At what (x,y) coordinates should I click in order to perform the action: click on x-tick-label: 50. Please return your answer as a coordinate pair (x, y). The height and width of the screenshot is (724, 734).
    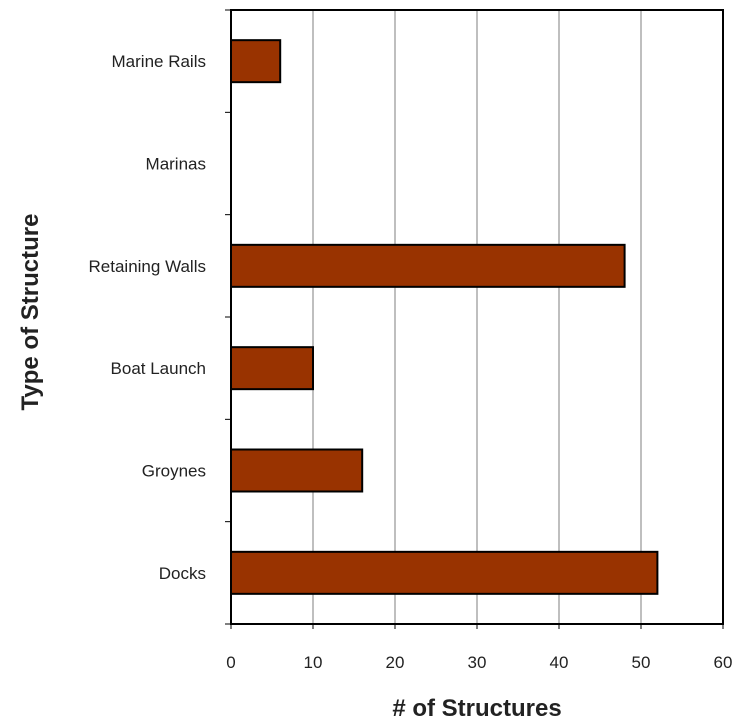
    Looking at the image, I should click on (641, 662).